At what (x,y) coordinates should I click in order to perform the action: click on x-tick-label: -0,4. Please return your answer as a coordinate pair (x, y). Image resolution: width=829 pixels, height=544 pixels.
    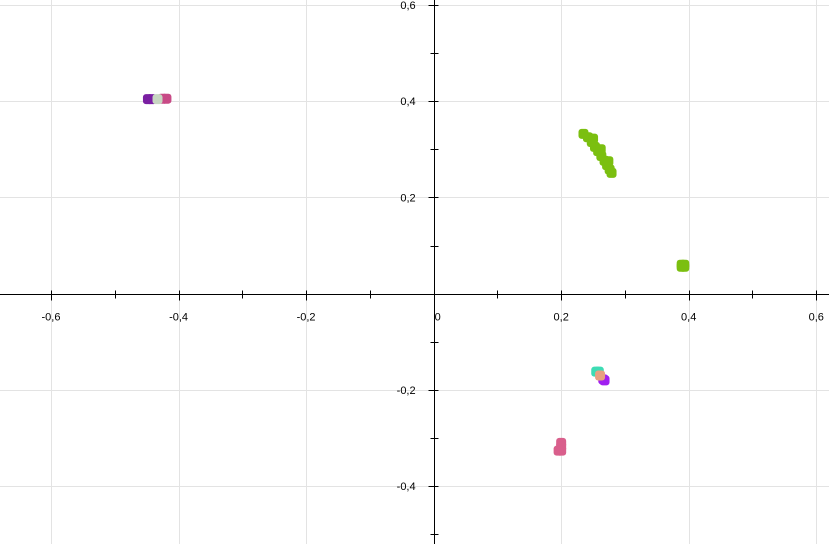
    Looking at the image, I should click on (178, 318).